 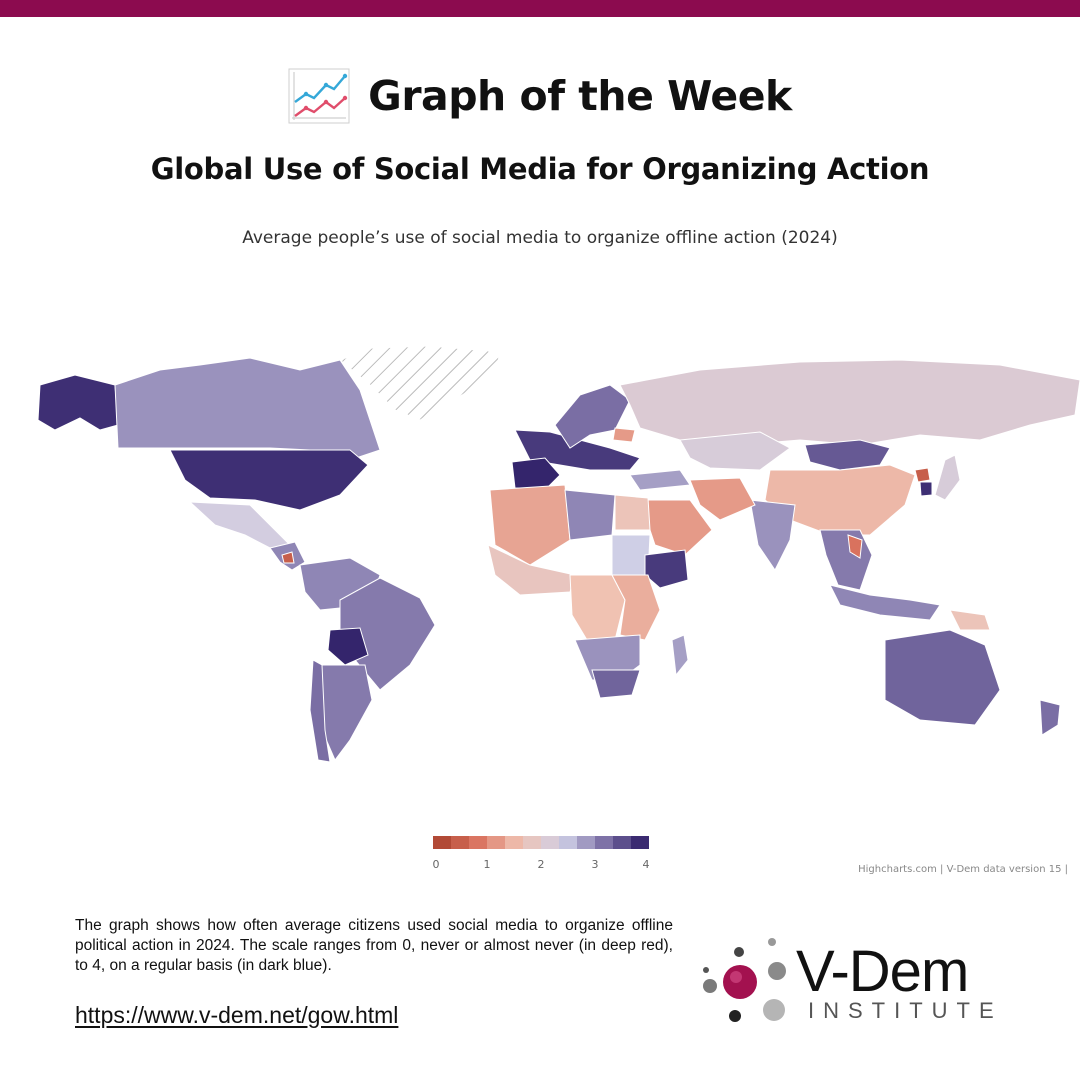 I want to click on legend-tick-1: 1, so click(x=487, y=864).